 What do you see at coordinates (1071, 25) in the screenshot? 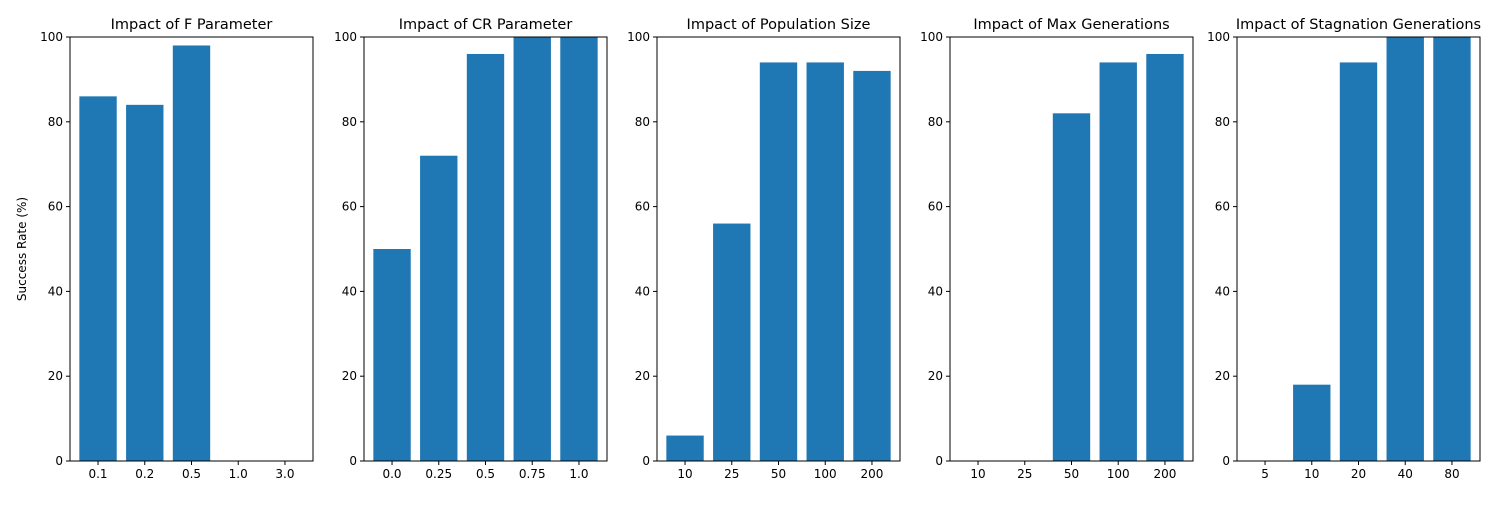
I see `chart-title: Impact of Max Generations` at bounding box center [1071, 25].